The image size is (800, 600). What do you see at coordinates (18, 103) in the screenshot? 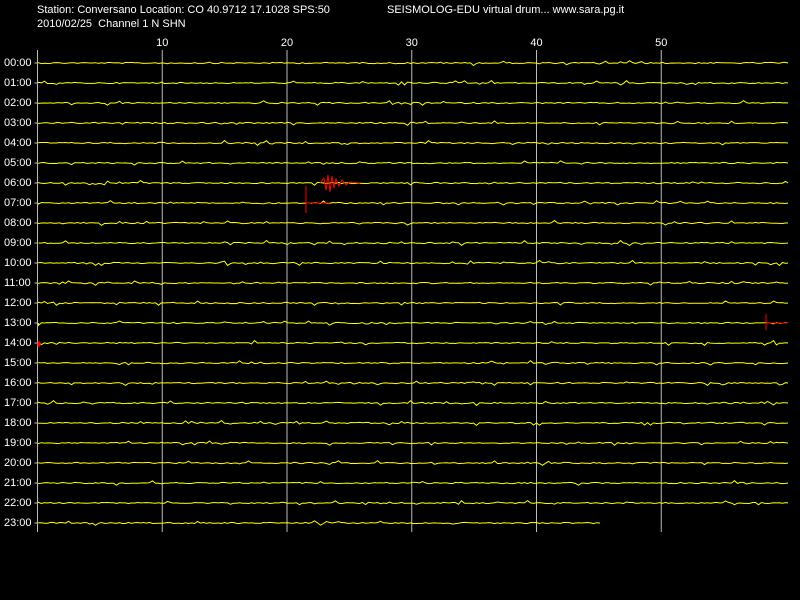
I see `row-label: 02:00` at bounding box center [18, 103].